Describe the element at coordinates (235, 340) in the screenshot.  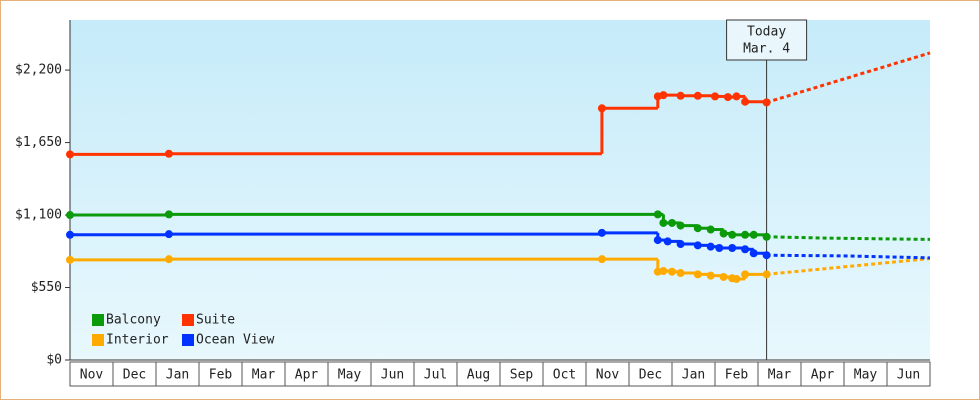
I see `legend-label: Ocean View` at that location.